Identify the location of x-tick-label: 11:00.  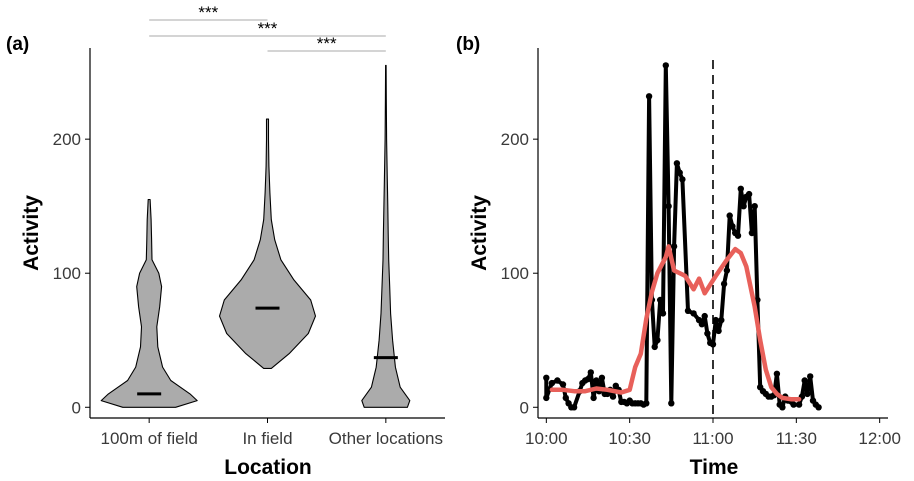
(712, 438).